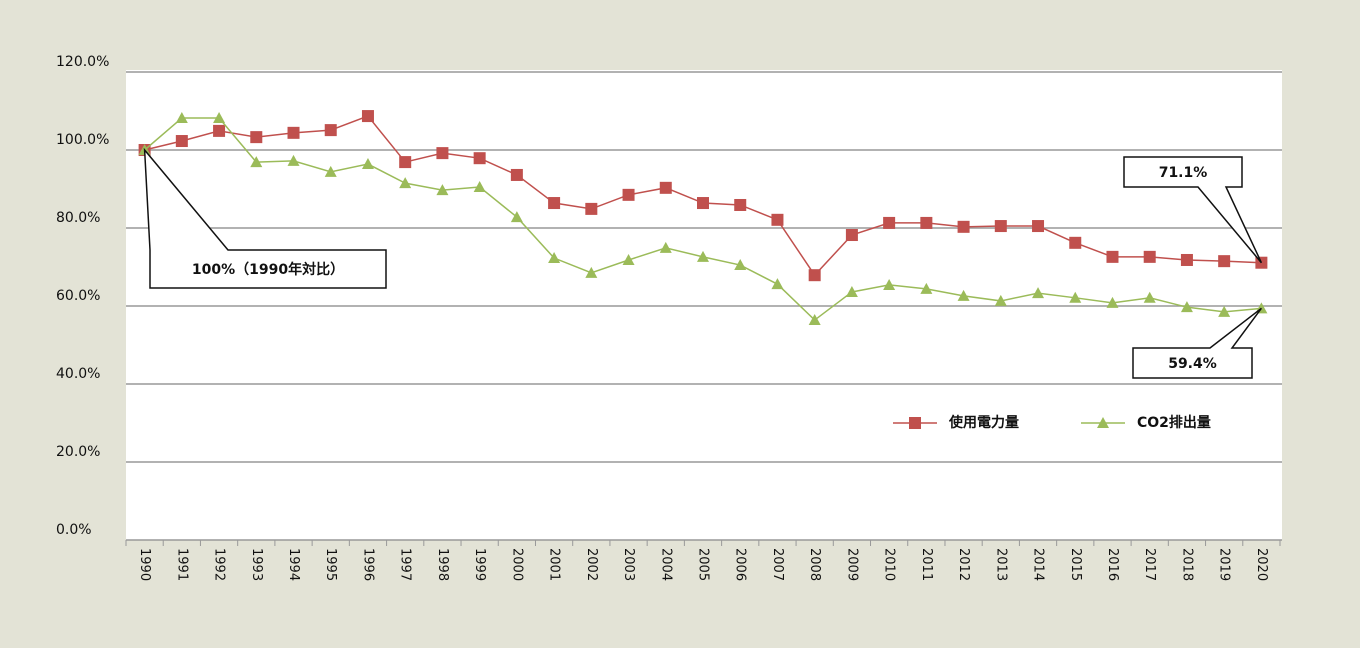 Image resolution: width=1360 pixels, height=648 pixels. Describe the element at coordinates (219, 564) in the screenshot. I see `x-tick-label: 1992` at that location.